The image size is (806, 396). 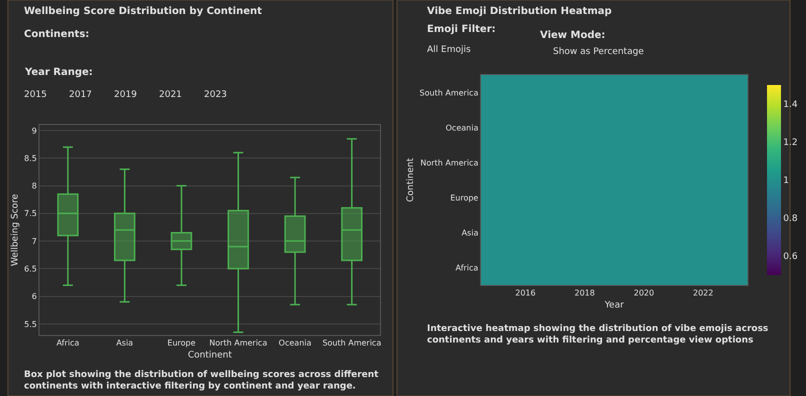 I want to click on color-bar-label: 0.6, so click(x=790, y=257).